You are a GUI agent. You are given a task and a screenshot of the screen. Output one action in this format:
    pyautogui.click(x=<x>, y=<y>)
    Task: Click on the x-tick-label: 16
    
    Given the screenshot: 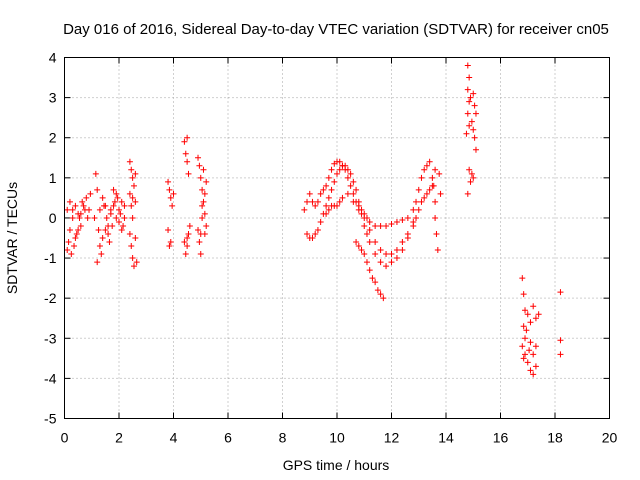 What is the action you would take?
    pyautogui.click(x=501, y=438)
    